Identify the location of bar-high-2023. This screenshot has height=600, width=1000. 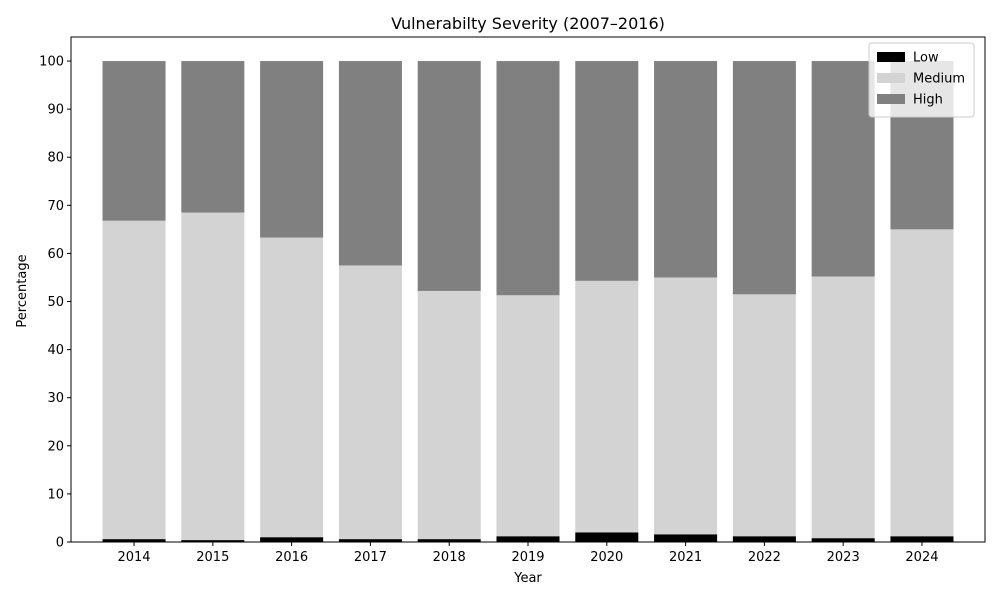
(843, 169).